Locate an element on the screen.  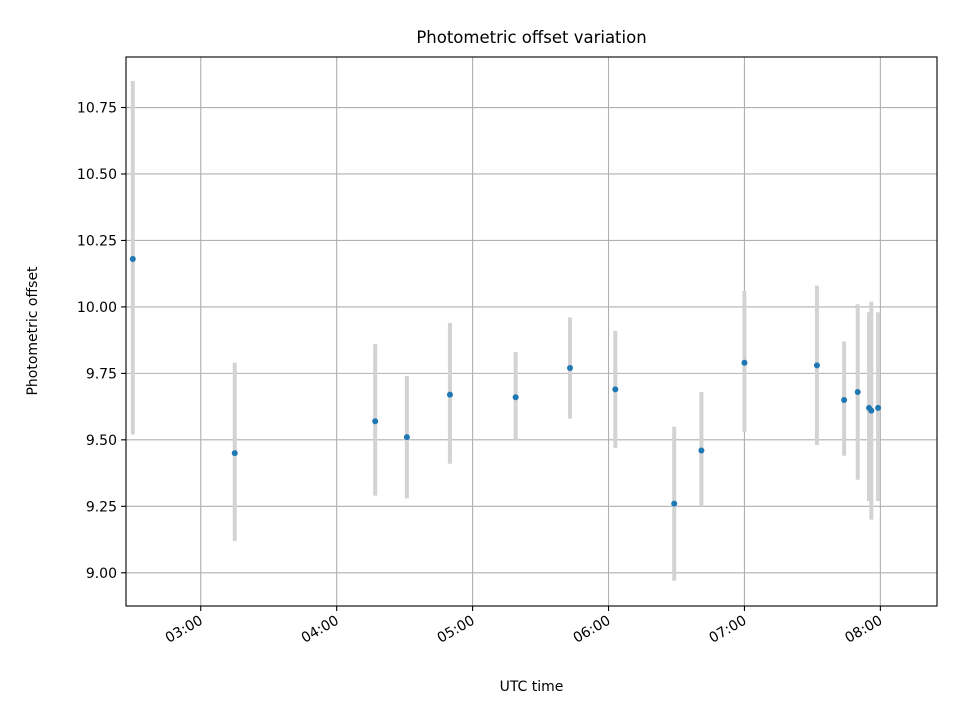
y-tick-label: 9.25 is located at coordinates (101, 507).